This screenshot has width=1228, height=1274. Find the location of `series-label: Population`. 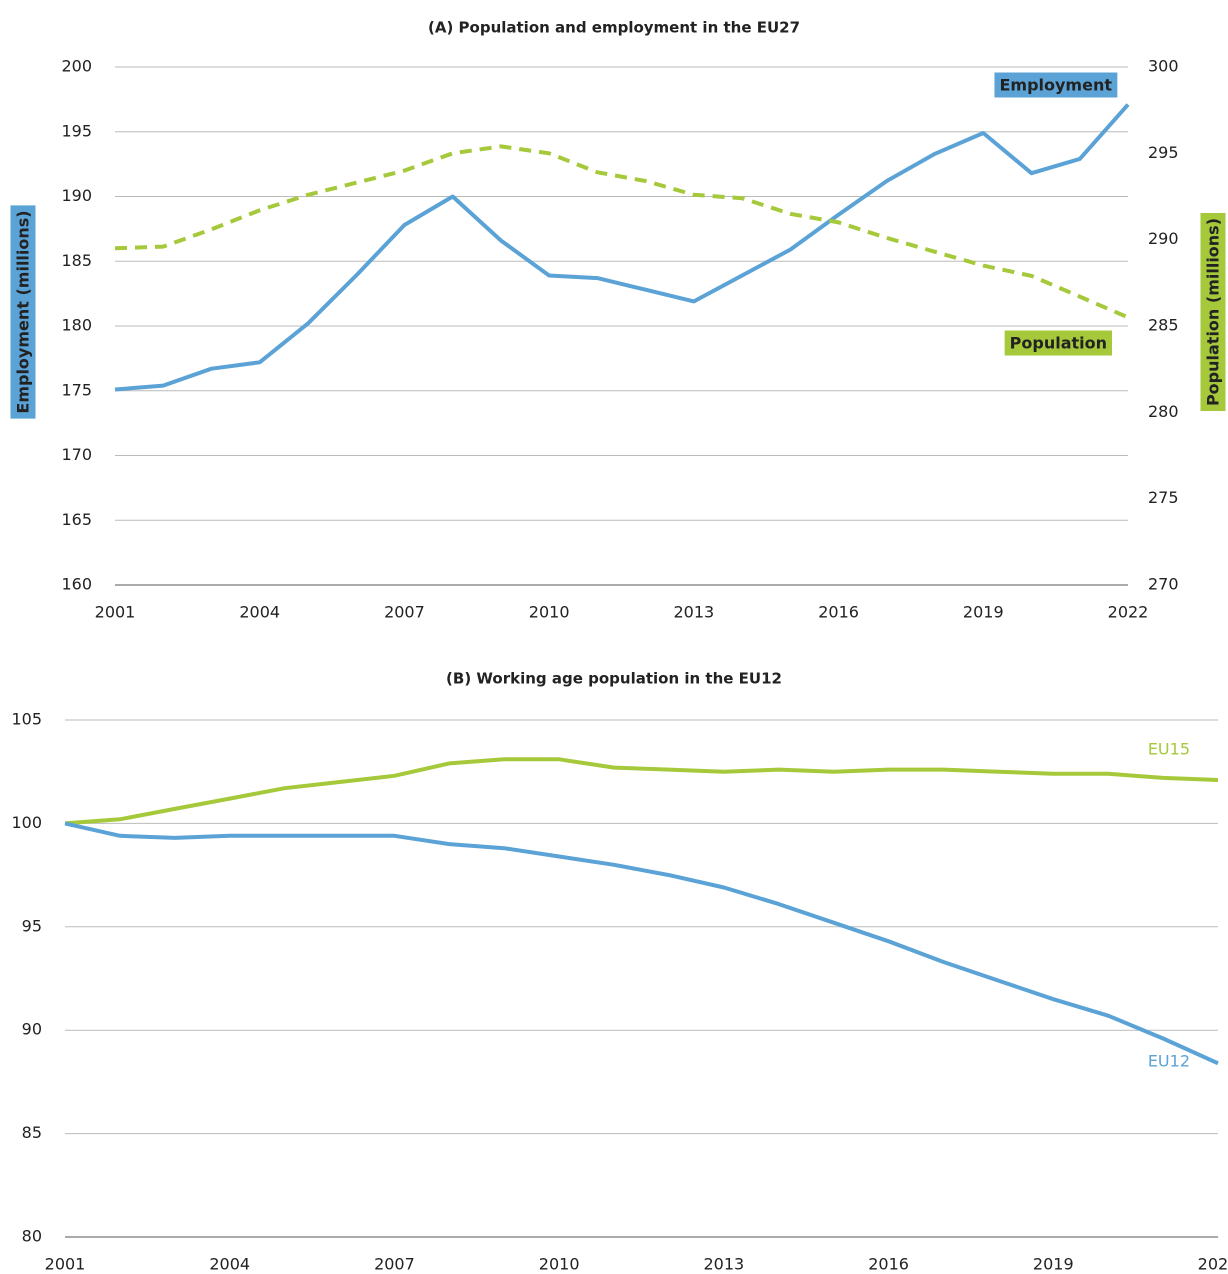

series-label: Population is located at coordinates (1058, 343).